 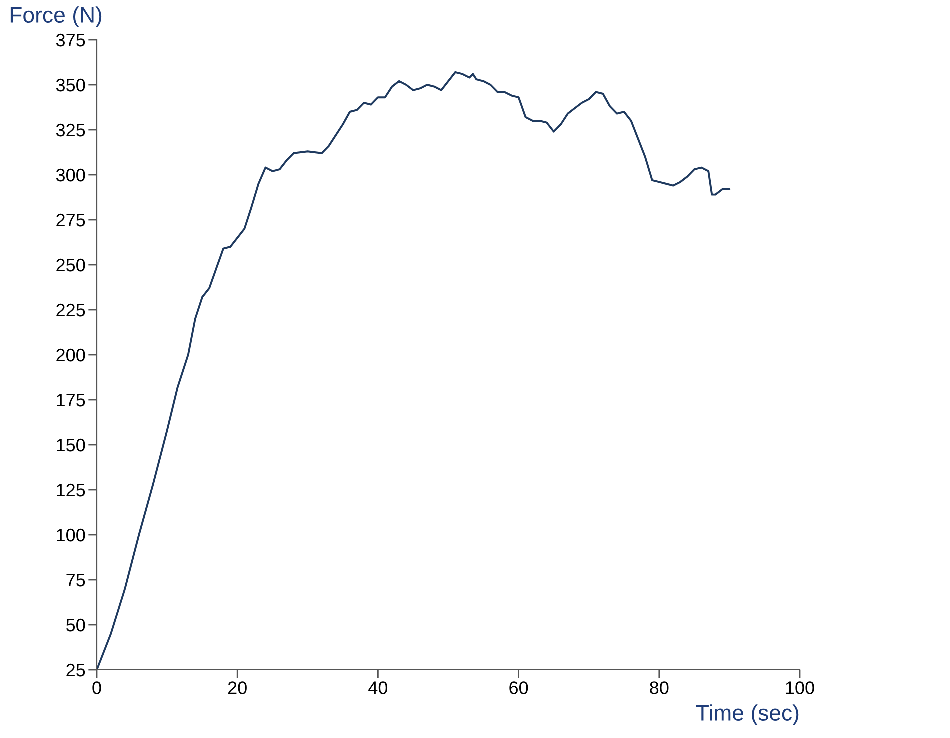 What do you see at coordinates (71, 265) in the screenshot?
I see `y-tick-label: 250` at bounding box center [71, 265].